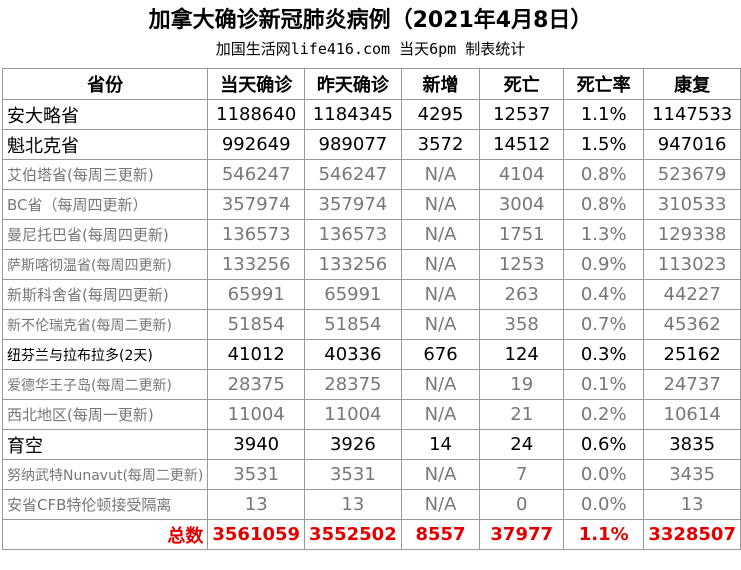 The width and height of the screenshot is (741, 570). I want to click on province-cell: 努纳武特Nunavut(每周二更新), so click(105, 474).